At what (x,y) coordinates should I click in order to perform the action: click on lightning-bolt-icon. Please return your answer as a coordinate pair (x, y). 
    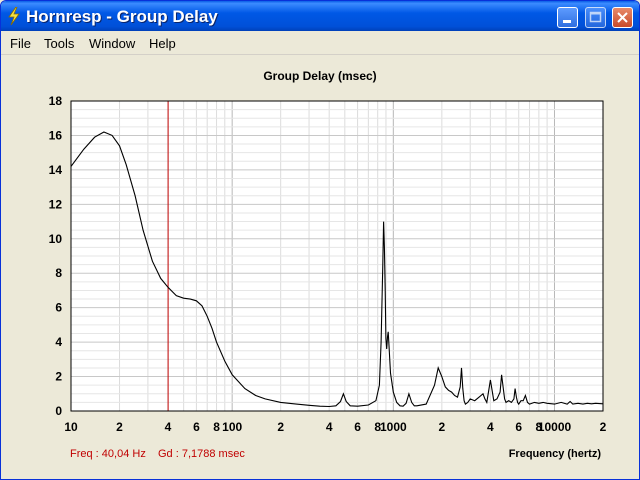
    Looking at the image, I should click on (14, 16).